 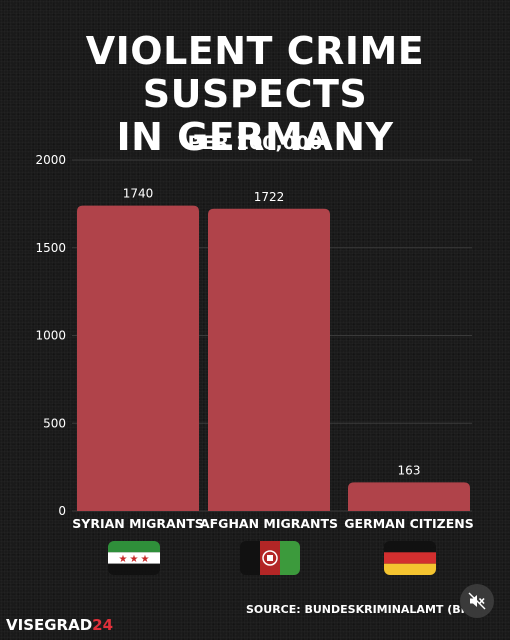 What do you see at coordinates (50, 248) in the screenshot?
I see `y-tick-label: 1500` at bounding box center [50, 248].